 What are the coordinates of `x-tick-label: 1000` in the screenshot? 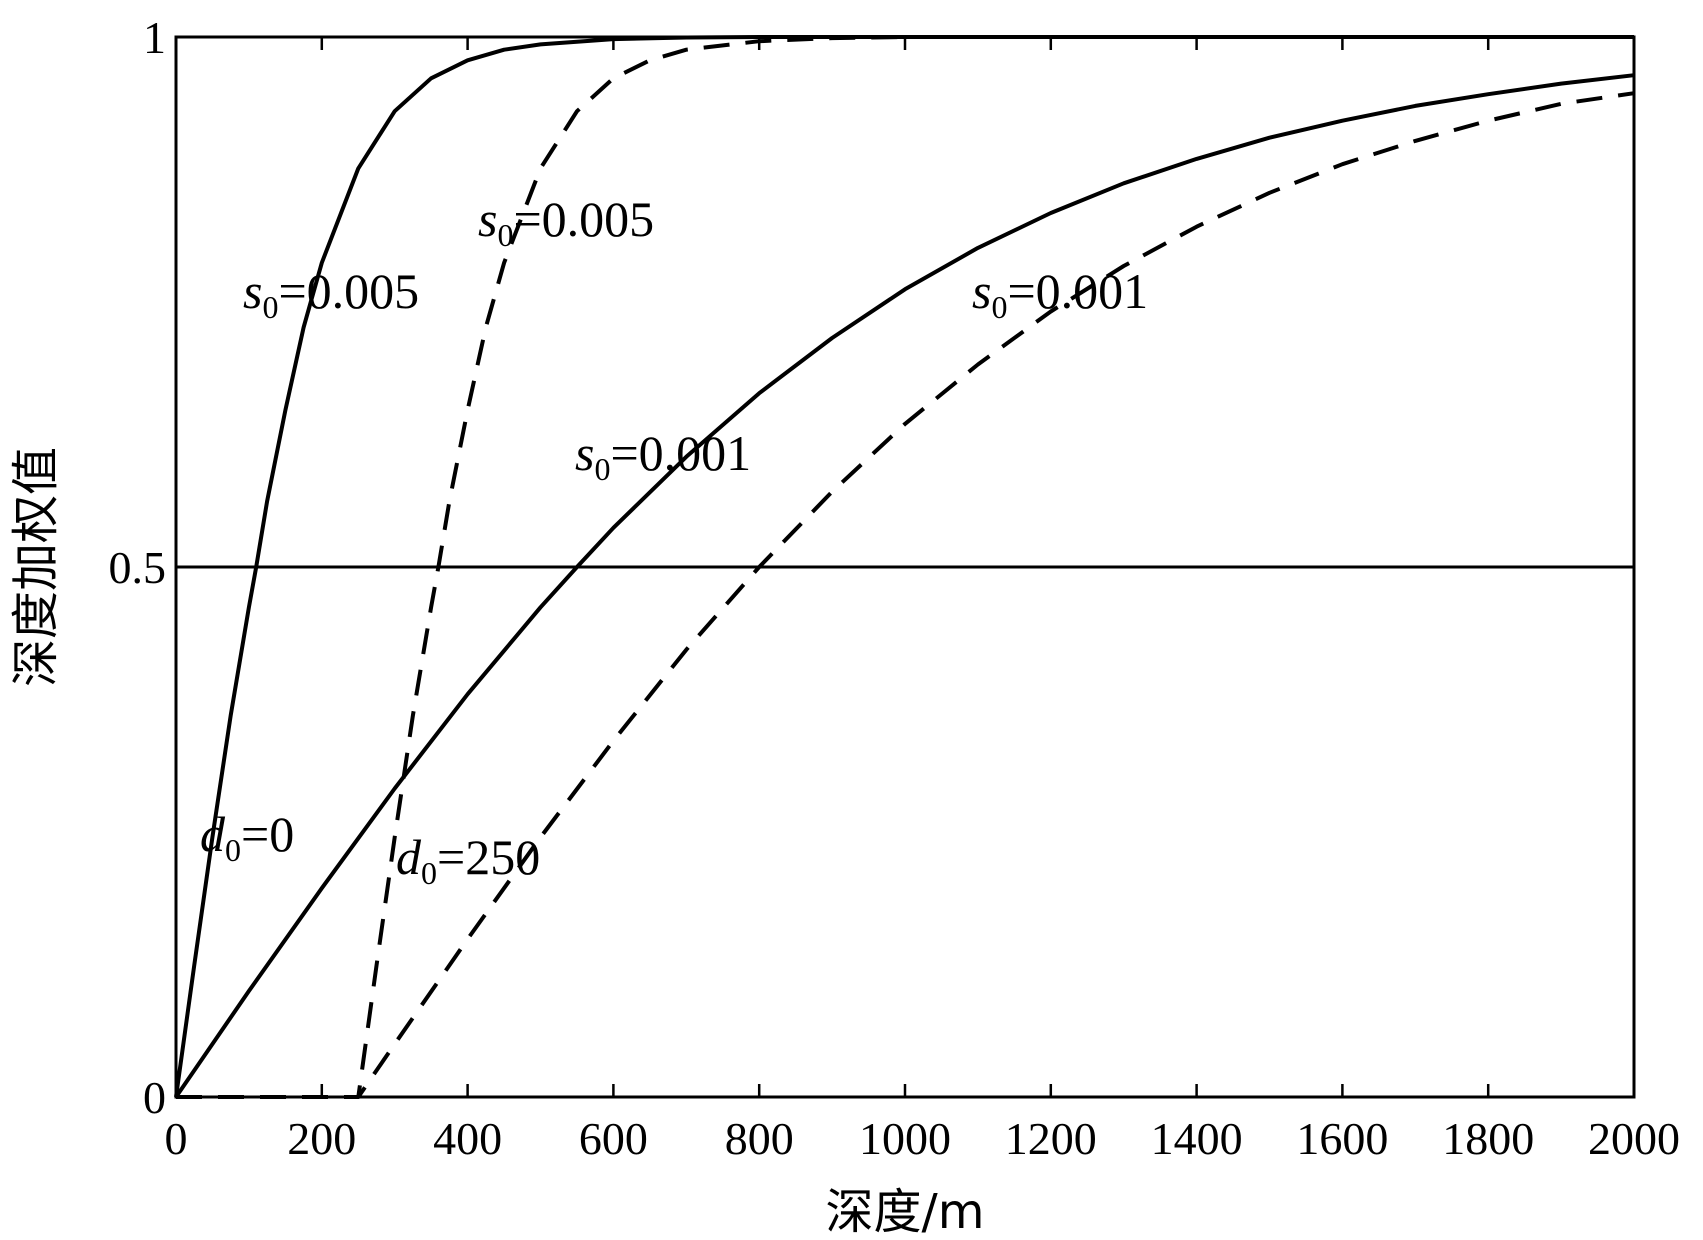 It's located at (905, 1138).